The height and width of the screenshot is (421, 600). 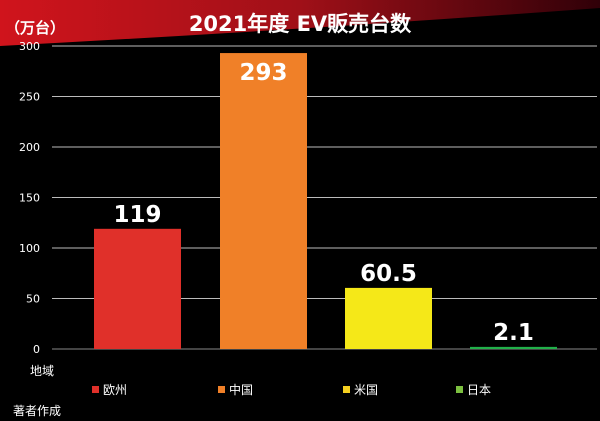 I want to click on y-tick-label: 250, so click(x=29, y=97).